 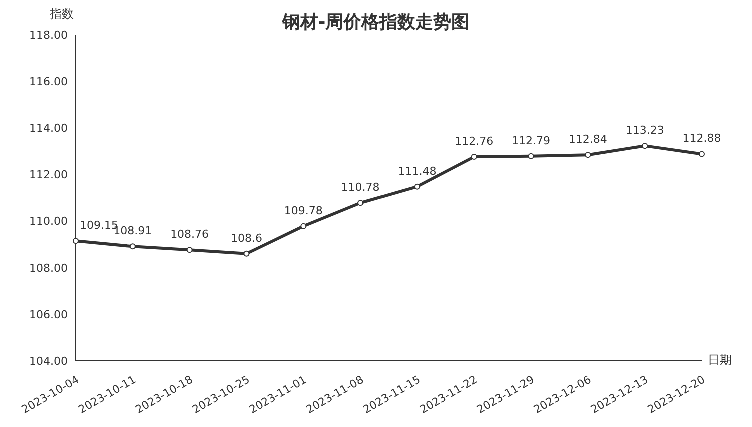 What do you see at coordinates (62, 14) in the screenshot?
I see `y-axis-title: 指数` at bounding box center [62, 14].